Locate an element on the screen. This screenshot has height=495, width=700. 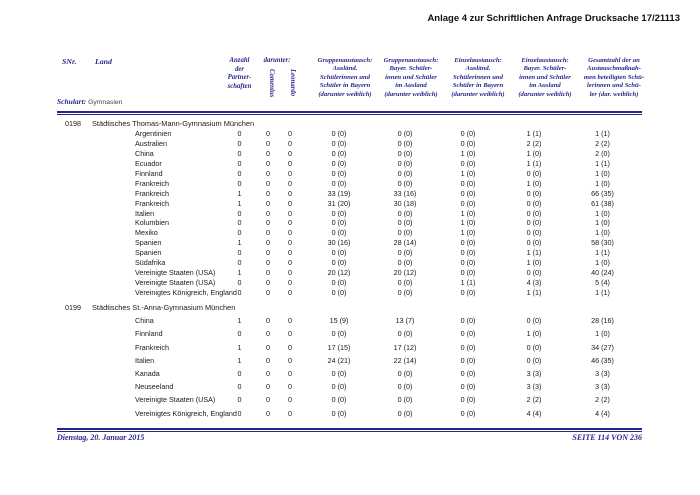
schulart-line: Schulart: Gymnasien is located at coordinates (89, 101).